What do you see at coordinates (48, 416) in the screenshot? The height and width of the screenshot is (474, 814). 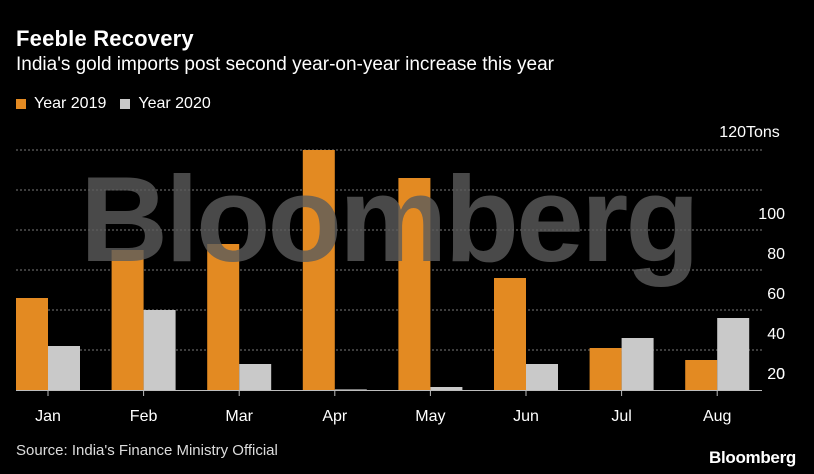 I see `x-tick-label-jan: Jan` at bounding box center [48, 416].